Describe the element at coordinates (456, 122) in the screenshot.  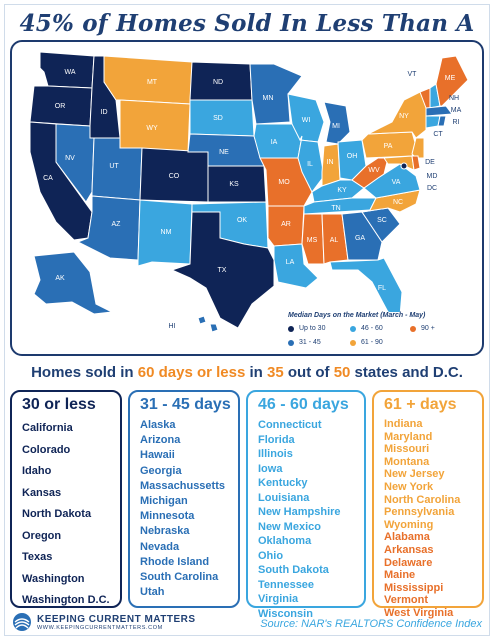
I see `label-RI: RI` at that location.